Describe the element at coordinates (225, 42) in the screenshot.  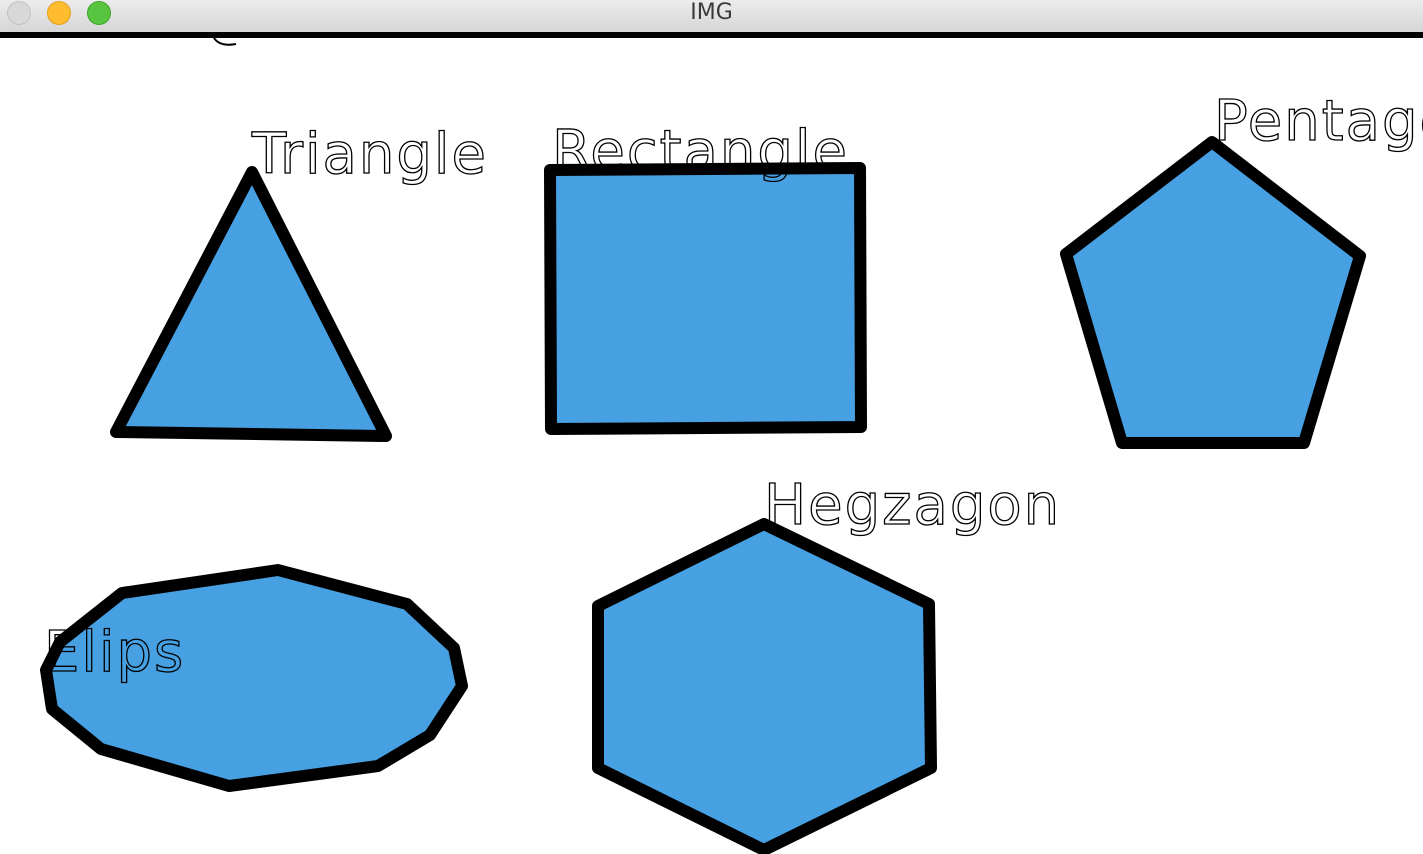
I see `clipped-text-fragment` at that location.